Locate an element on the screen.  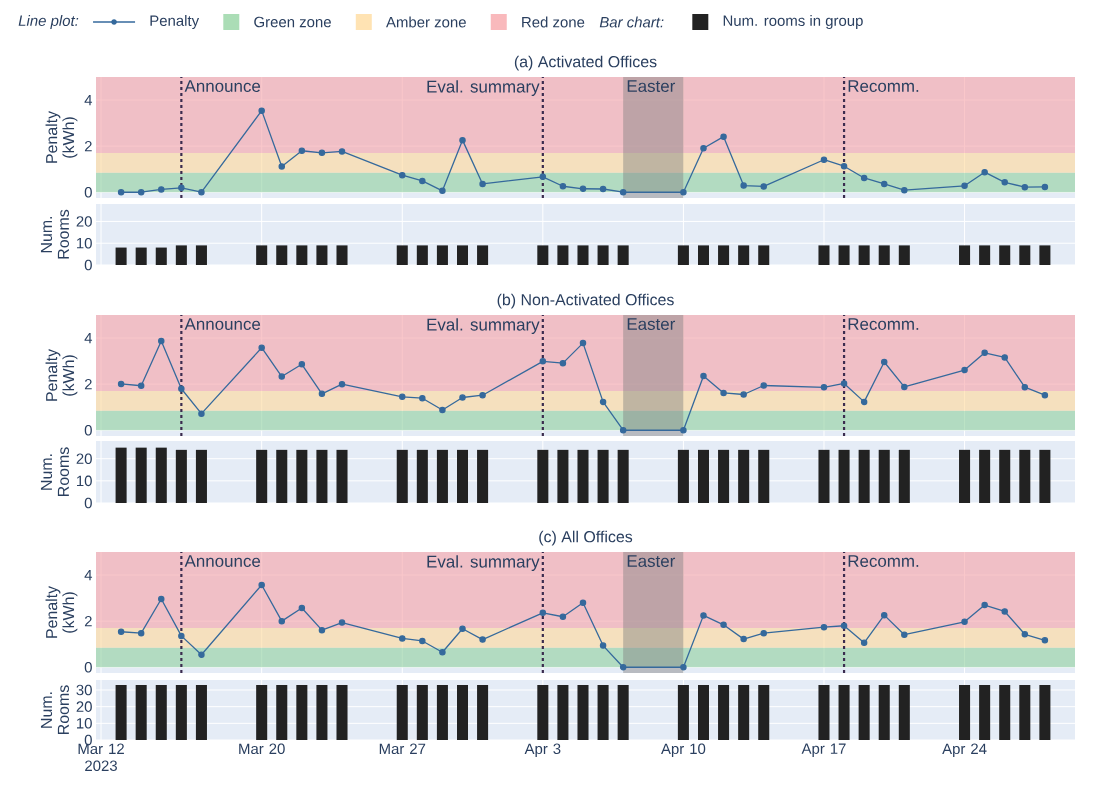
y-tick-label: 20 is located at coordinates (84, 706).